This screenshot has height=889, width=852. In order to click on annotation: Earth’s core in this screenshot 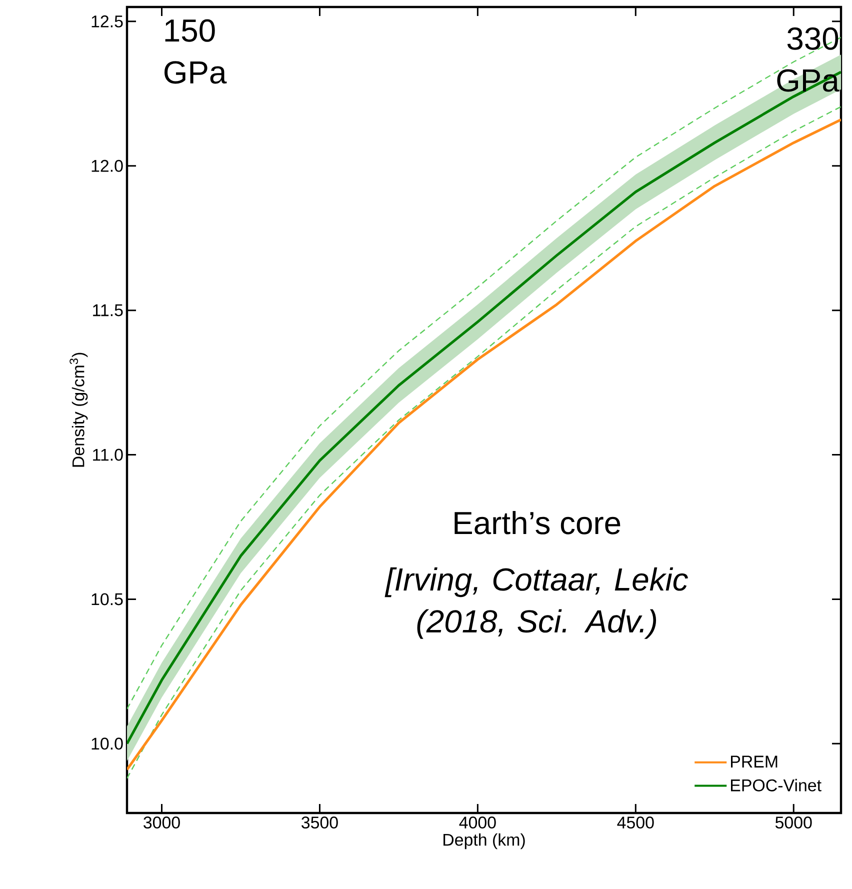, I will do `click(537, 522)`.